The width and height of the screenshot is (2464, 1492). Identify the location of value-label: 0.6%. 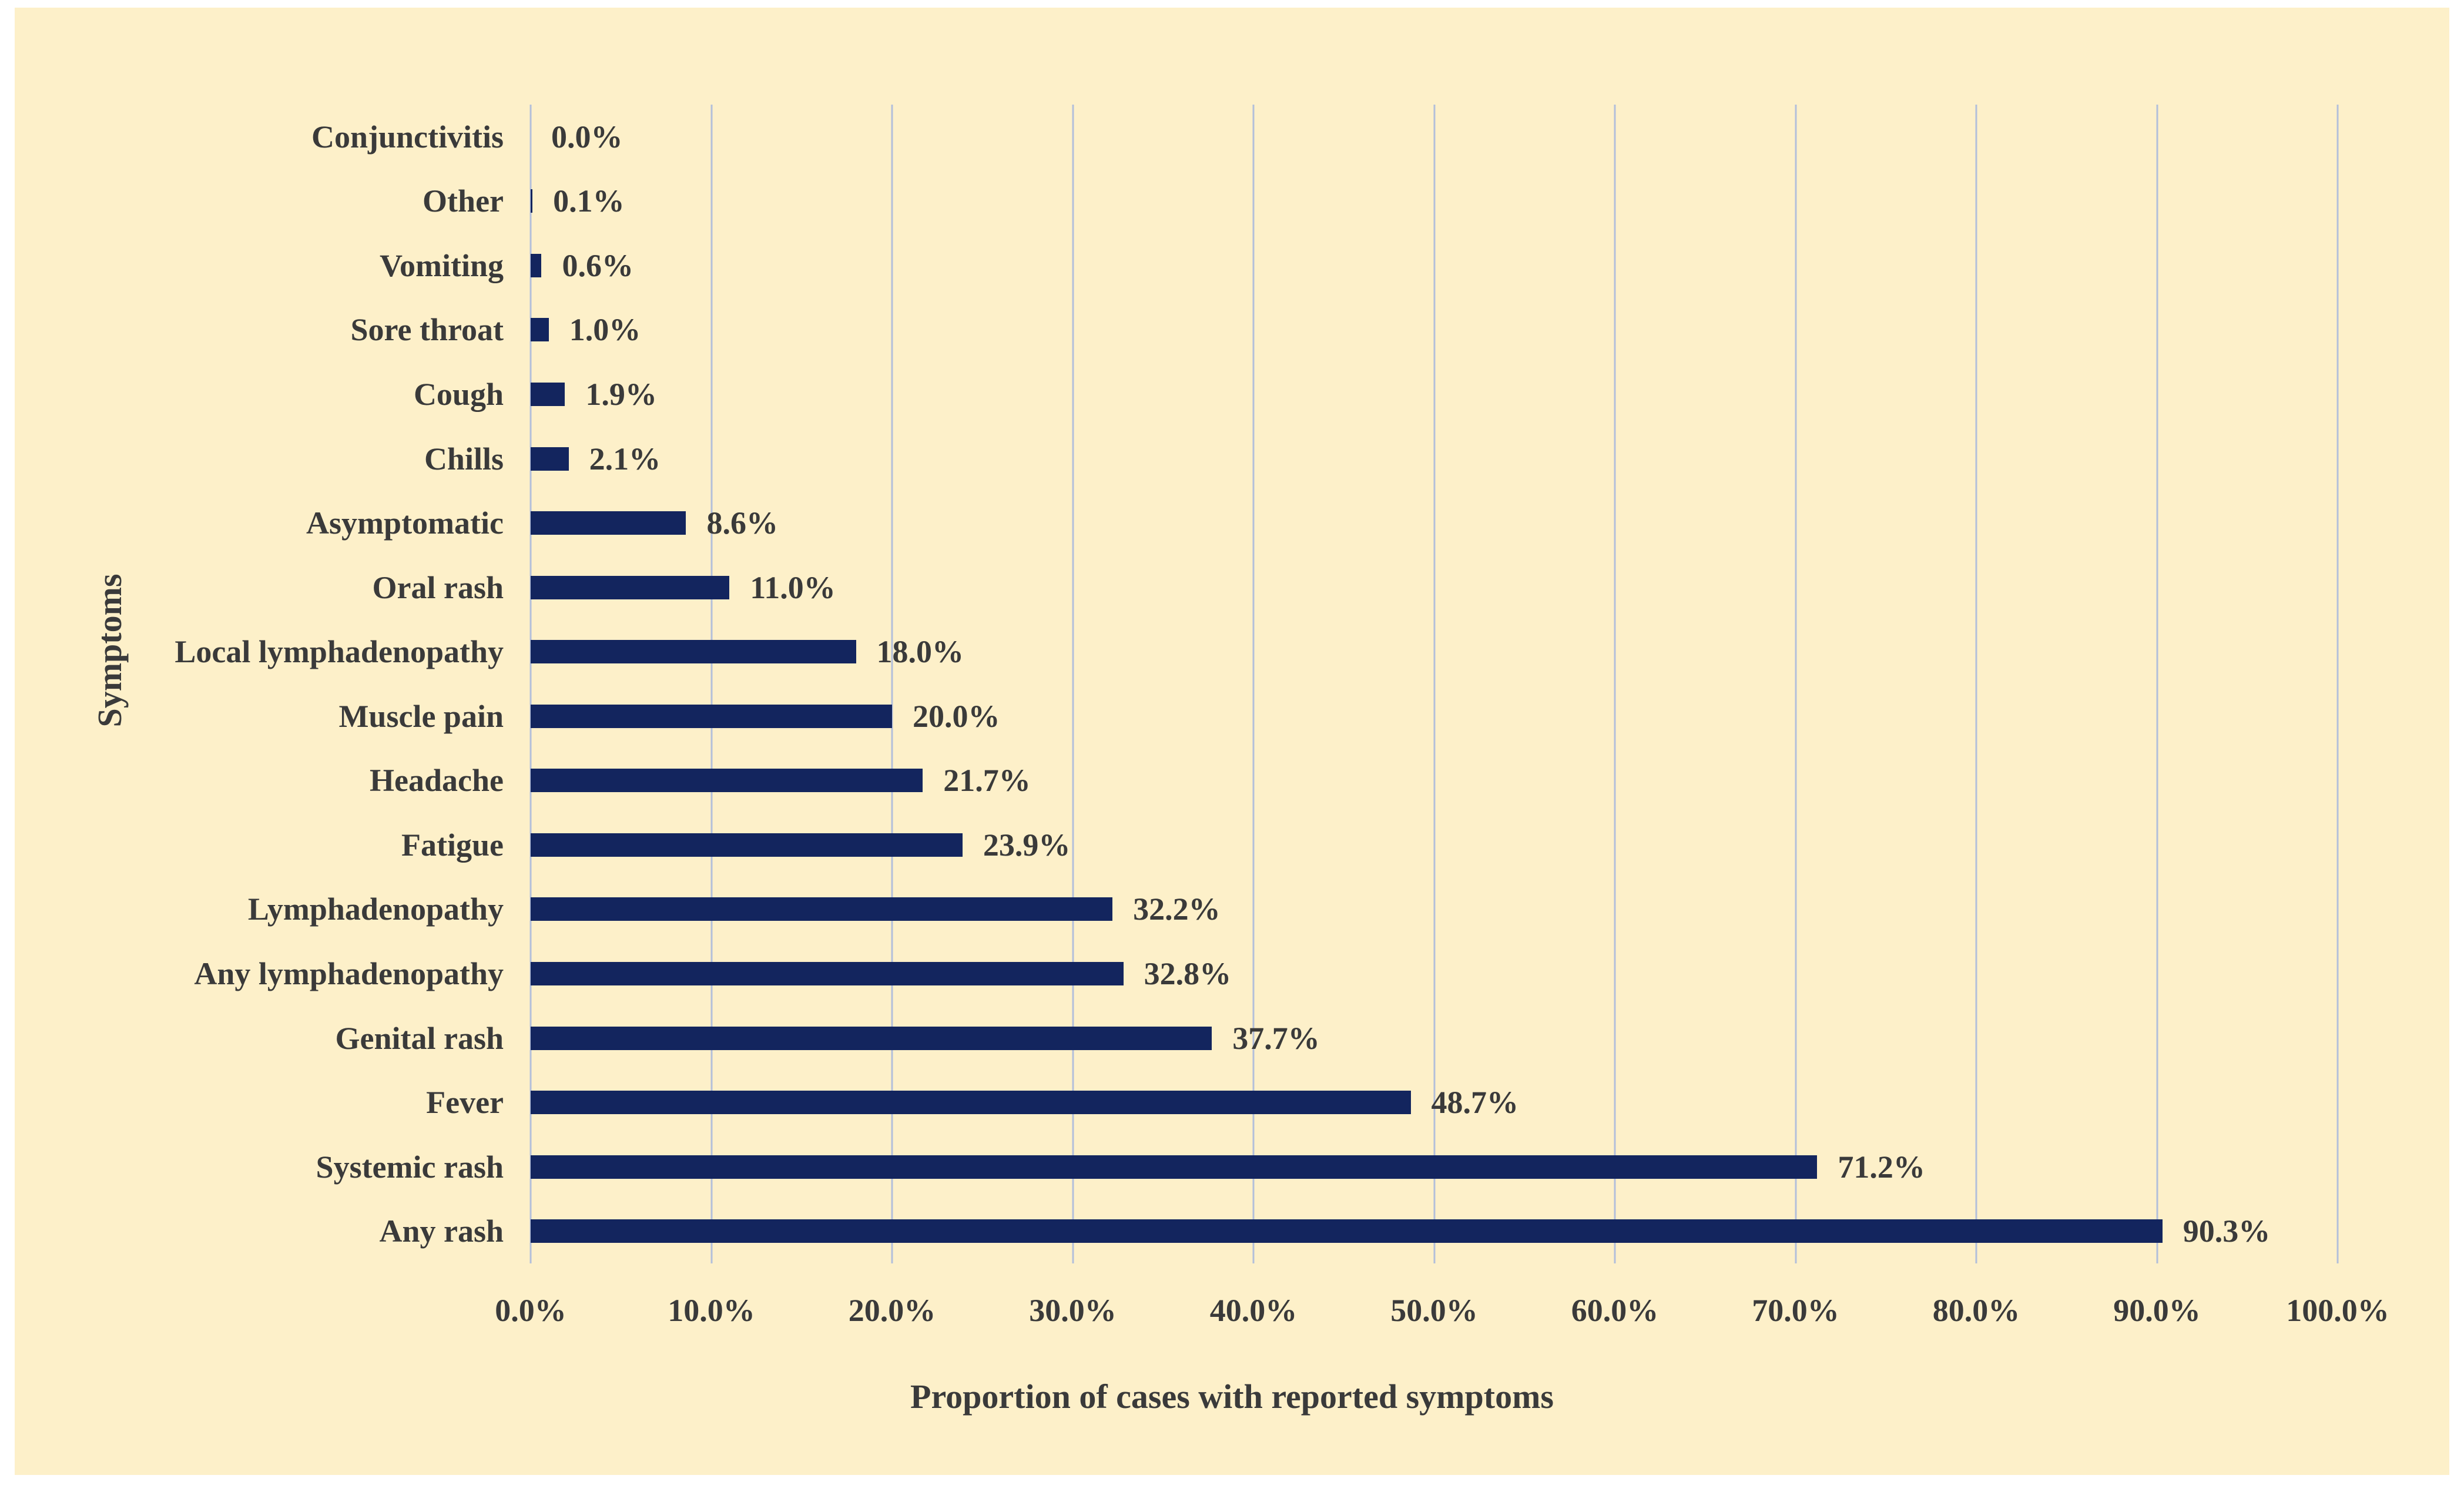
(597, 265).